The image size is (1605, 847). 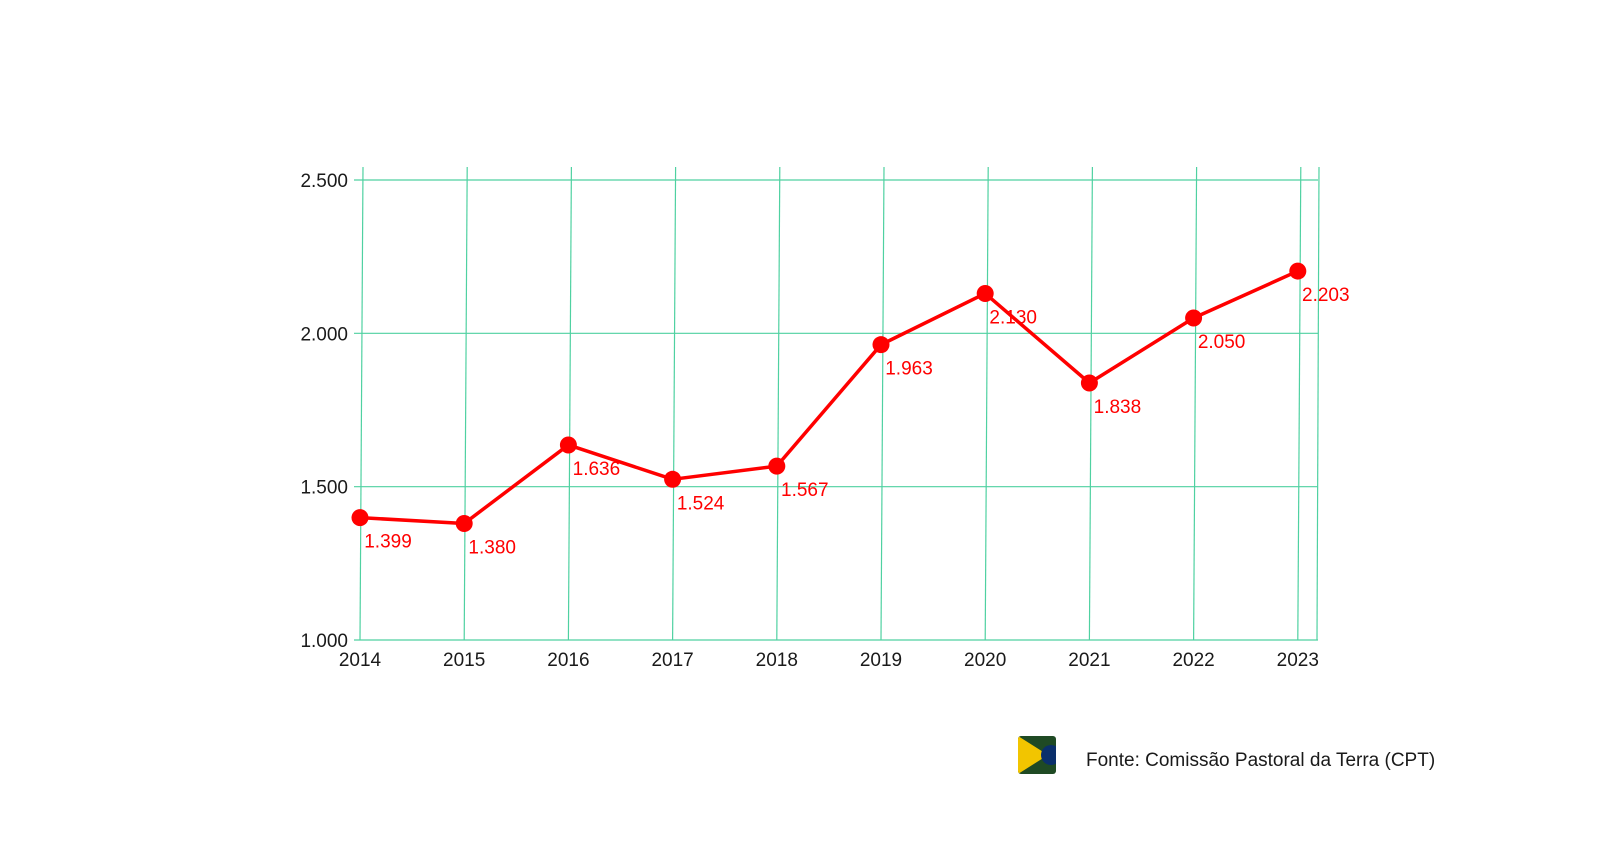 I want to click on y-axis-ticks: 1.000 1.500 2.000 2.500, so click(x=324, y=411).